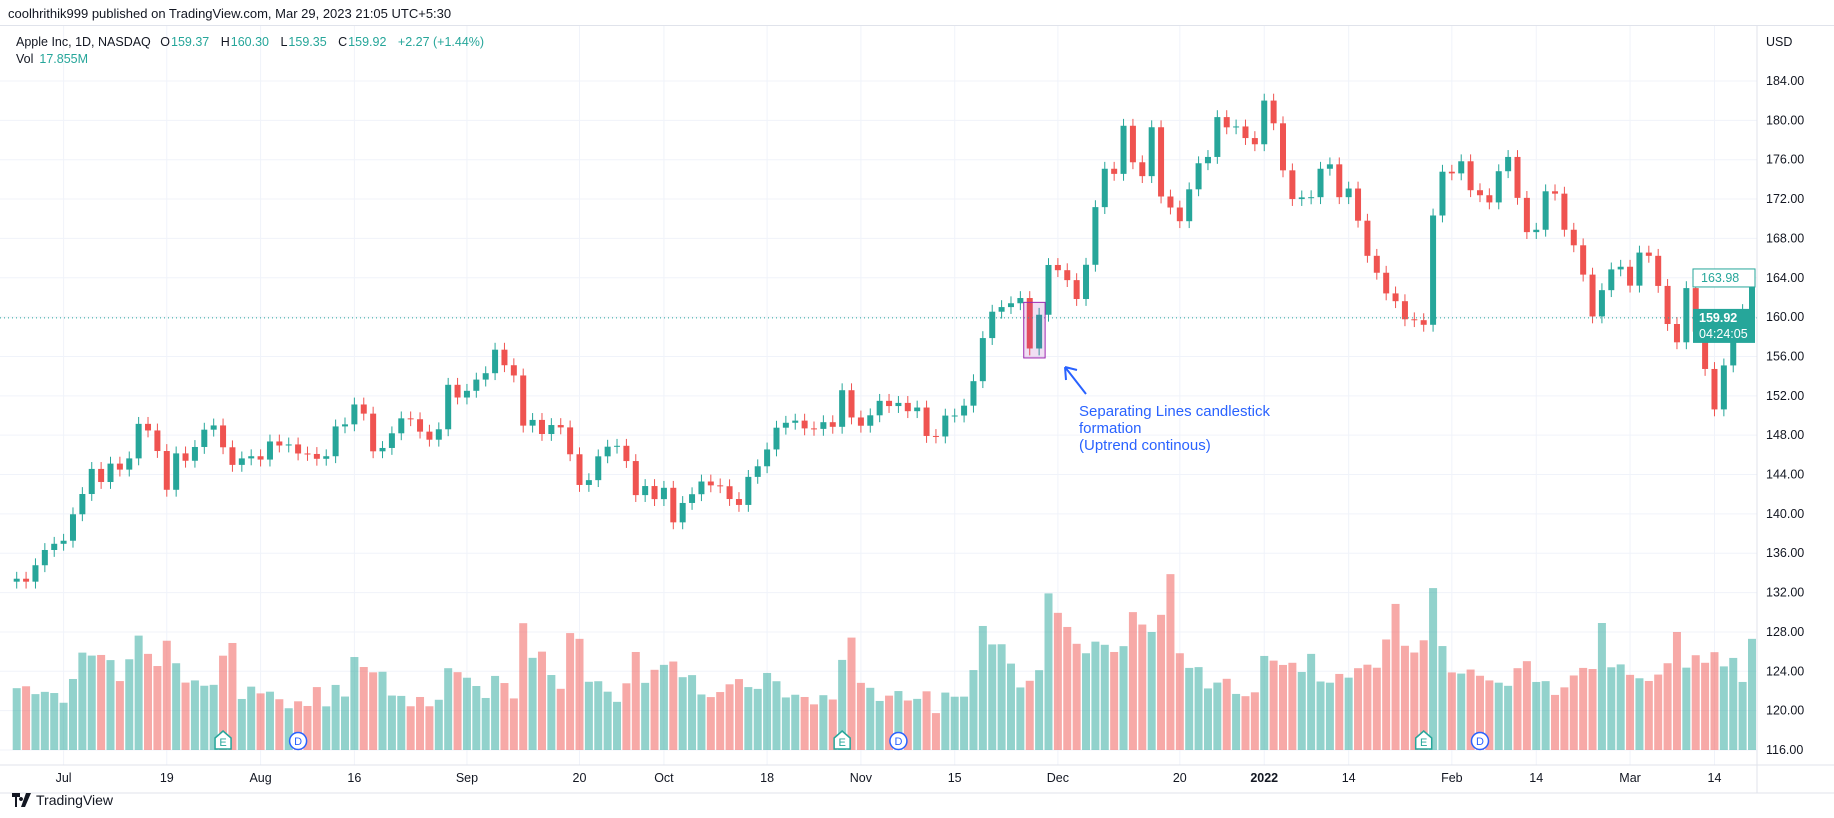 This screenshot has width=1834, height=818. What do you see at coordinates (62, 800) in the screenshot?
I see `tradingview-logo: TradingView` at bounding box center [62, 800].